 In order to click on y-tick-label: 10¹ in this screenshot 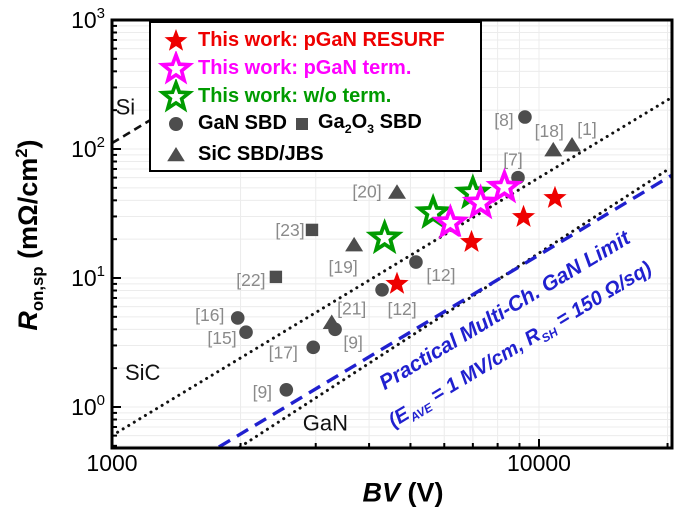, I will do `click(88, 277)`.